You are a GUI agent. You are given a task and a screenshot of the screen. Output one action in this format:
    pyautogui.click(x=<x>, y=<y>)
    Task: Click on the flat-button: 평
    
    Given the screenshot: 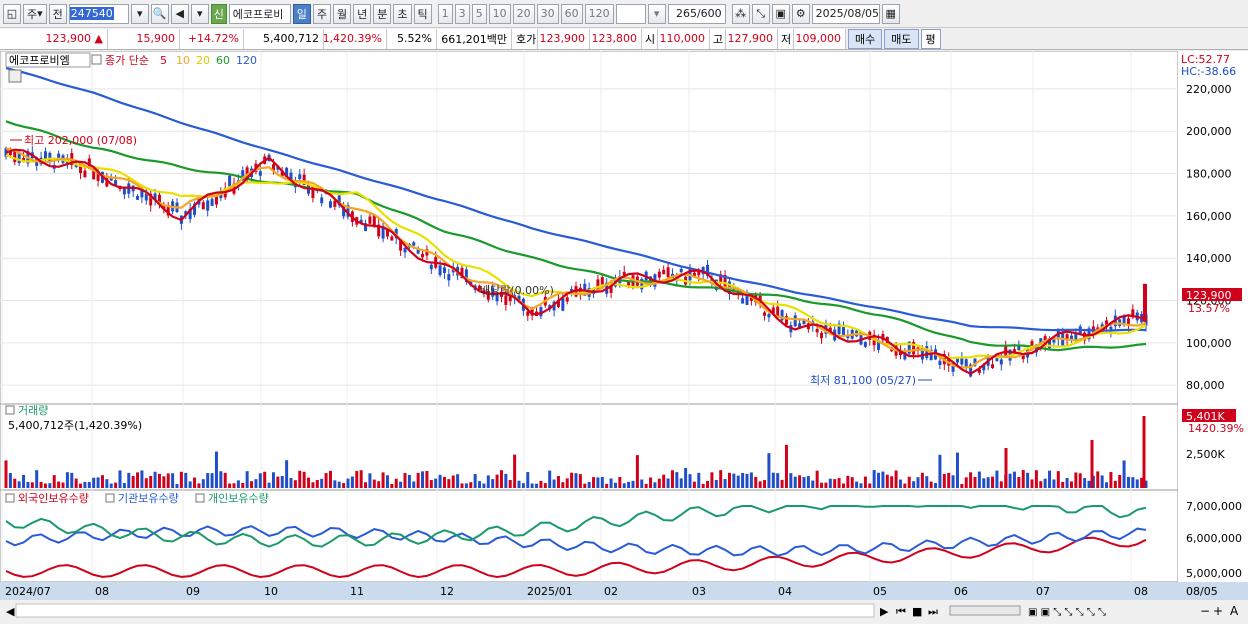 What is the action you would take?
    pyautogui.click(x=930, y=38)
    